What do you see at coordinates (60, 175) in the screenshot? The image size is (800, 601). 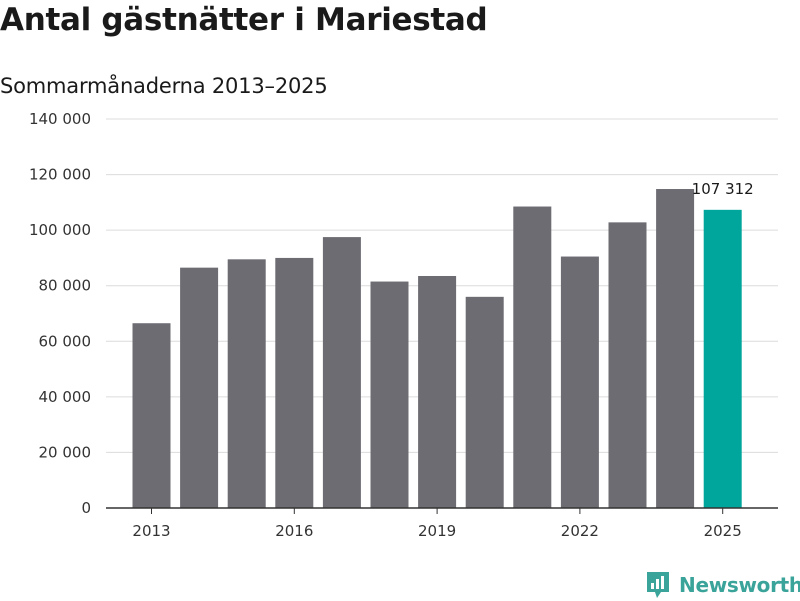 I see `y-tick-label: 120 000` at bounding box center [60, 175].